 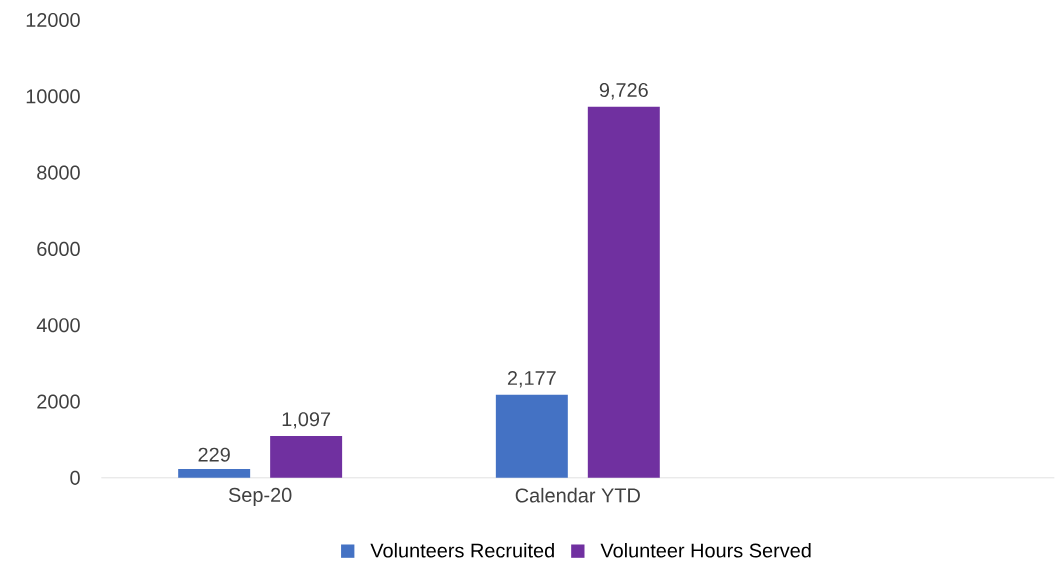 I want to click on data-label: 2,177, so click(x=531, y=379).